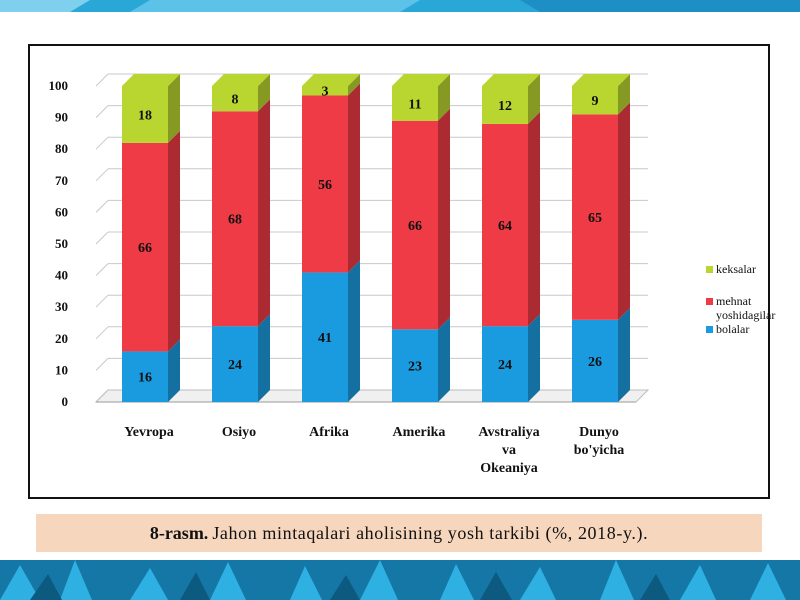  I want to click on bottom-decorative-band, so click(400, 580).